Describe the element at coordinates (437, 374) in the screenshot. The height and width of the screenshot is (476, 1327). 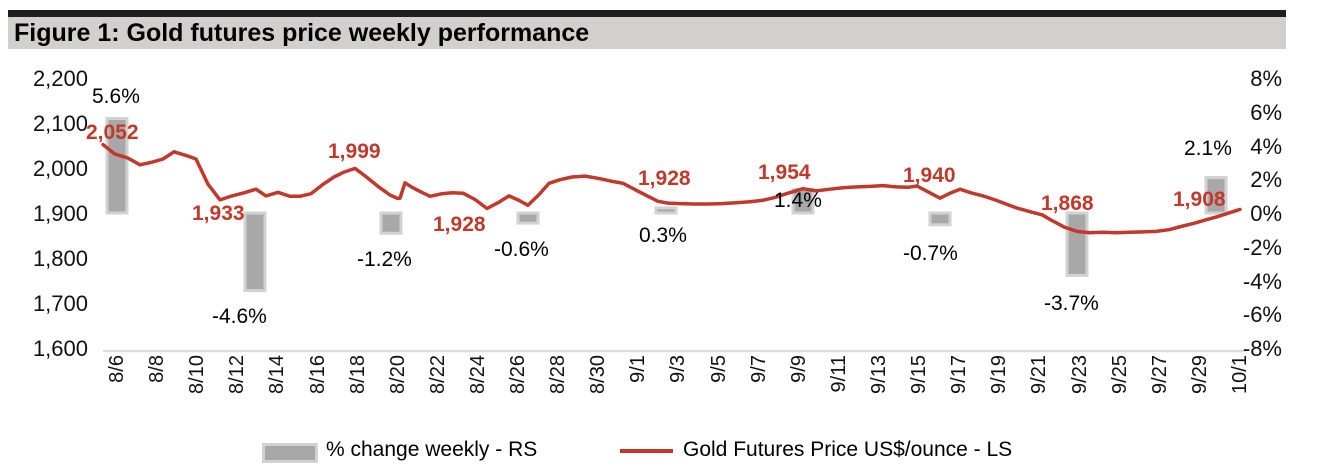
I see `x-axis-tick: 8/22` at that location.